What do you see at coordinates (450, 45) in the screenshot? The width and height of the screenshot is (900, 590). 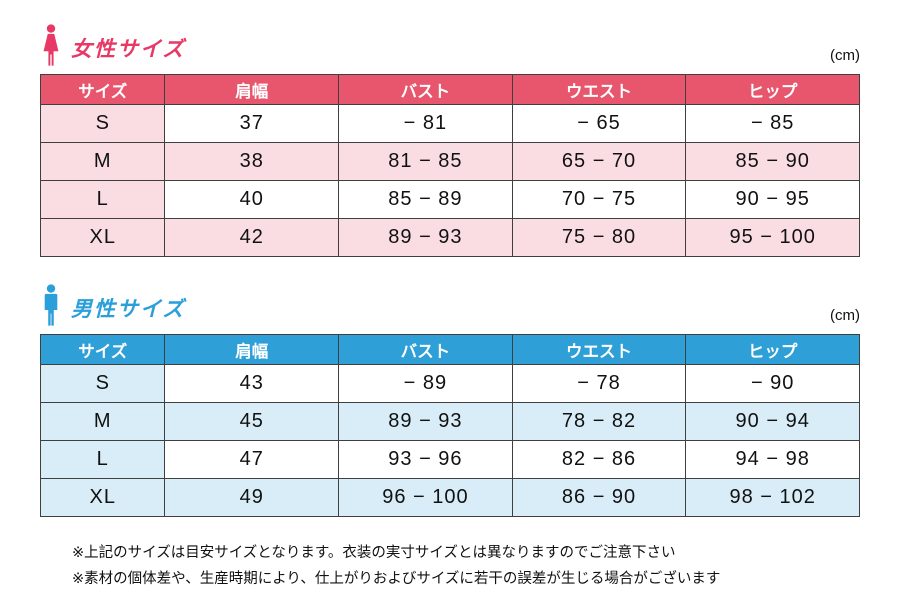 I see `women-section-header: 女性サイズ (cm)` at bounding box center [450, 45].